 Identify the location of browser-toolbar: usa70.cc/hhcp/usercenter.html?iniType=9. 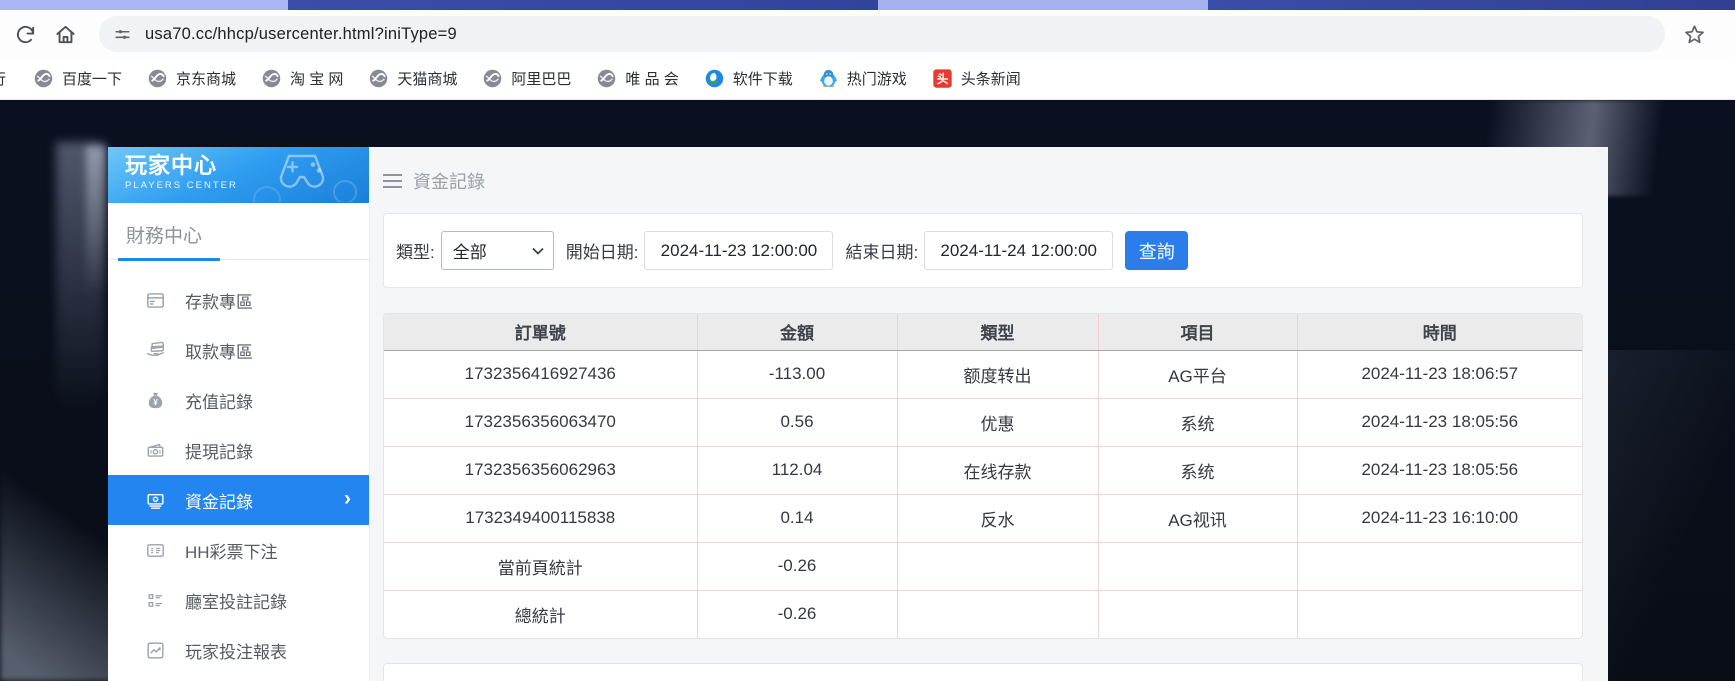
(867, 34).